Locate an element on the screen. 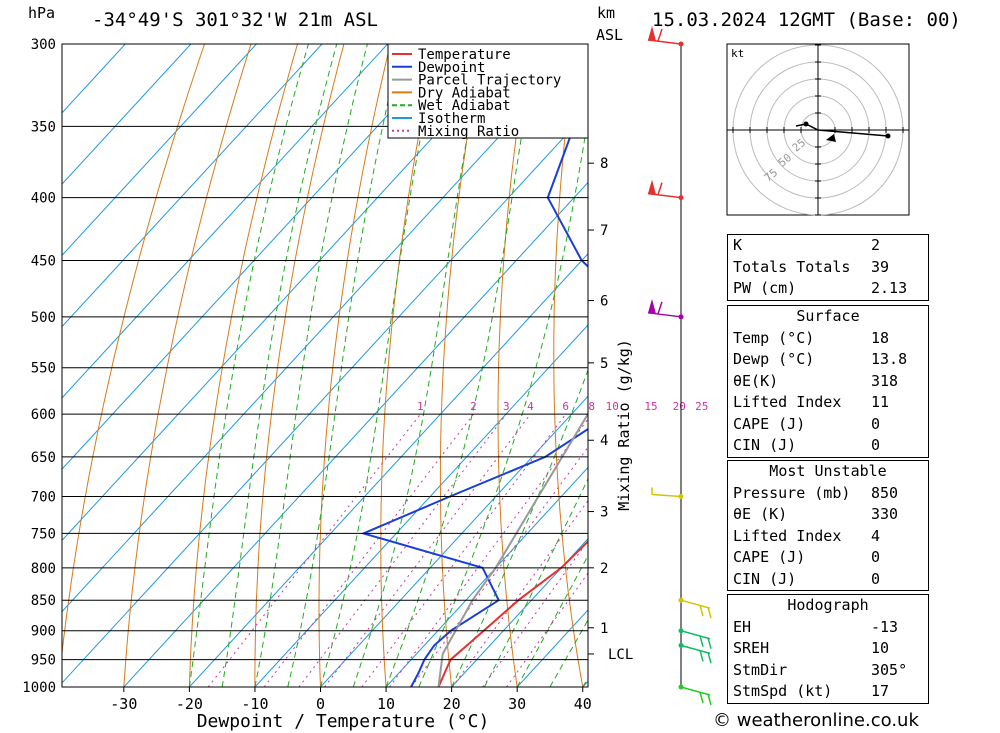  mixing-ratio-label: 20 is located at coordinates (679, 406).